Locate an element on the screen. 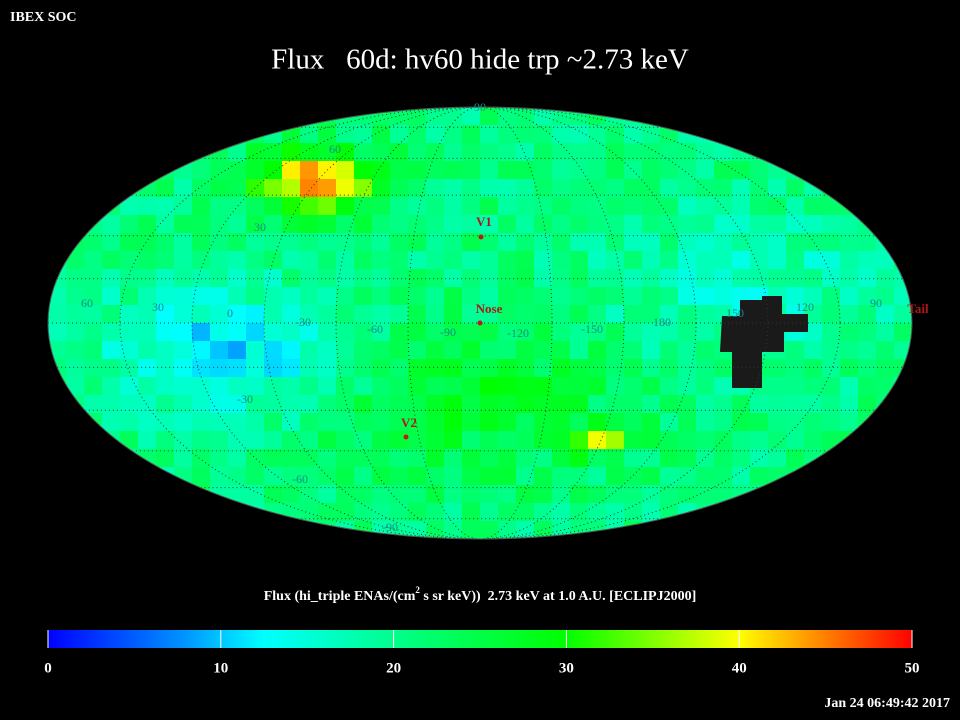 This screenshot has width=960, height=720. lat-label: 30 is located at coordinates (260, 227).